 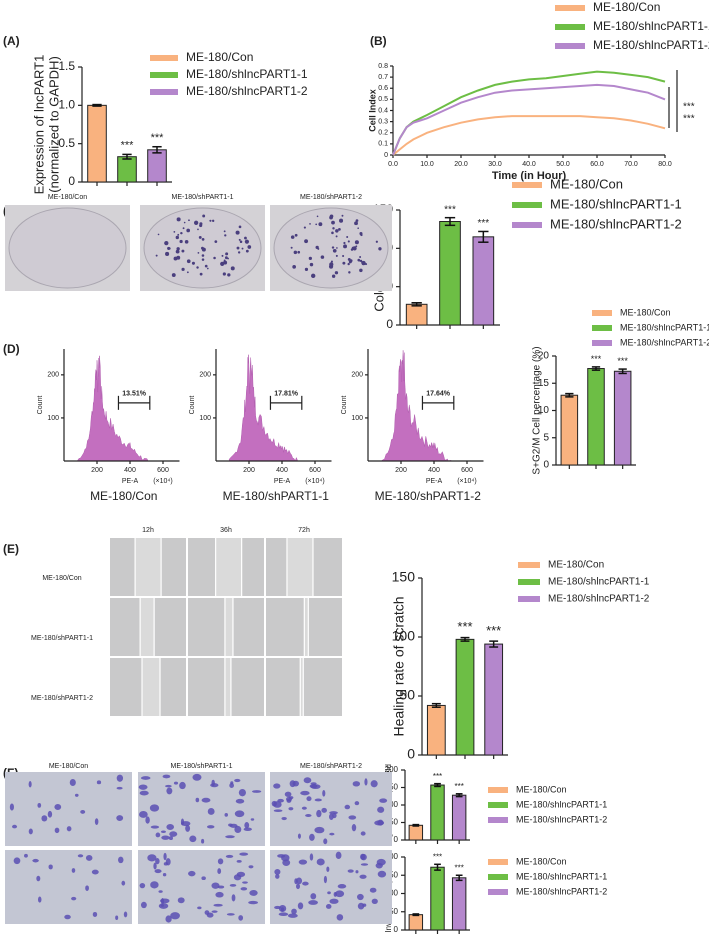 I want to click on histogram-caption: ME-180/shPART1-1, so click(x=276, y=496).